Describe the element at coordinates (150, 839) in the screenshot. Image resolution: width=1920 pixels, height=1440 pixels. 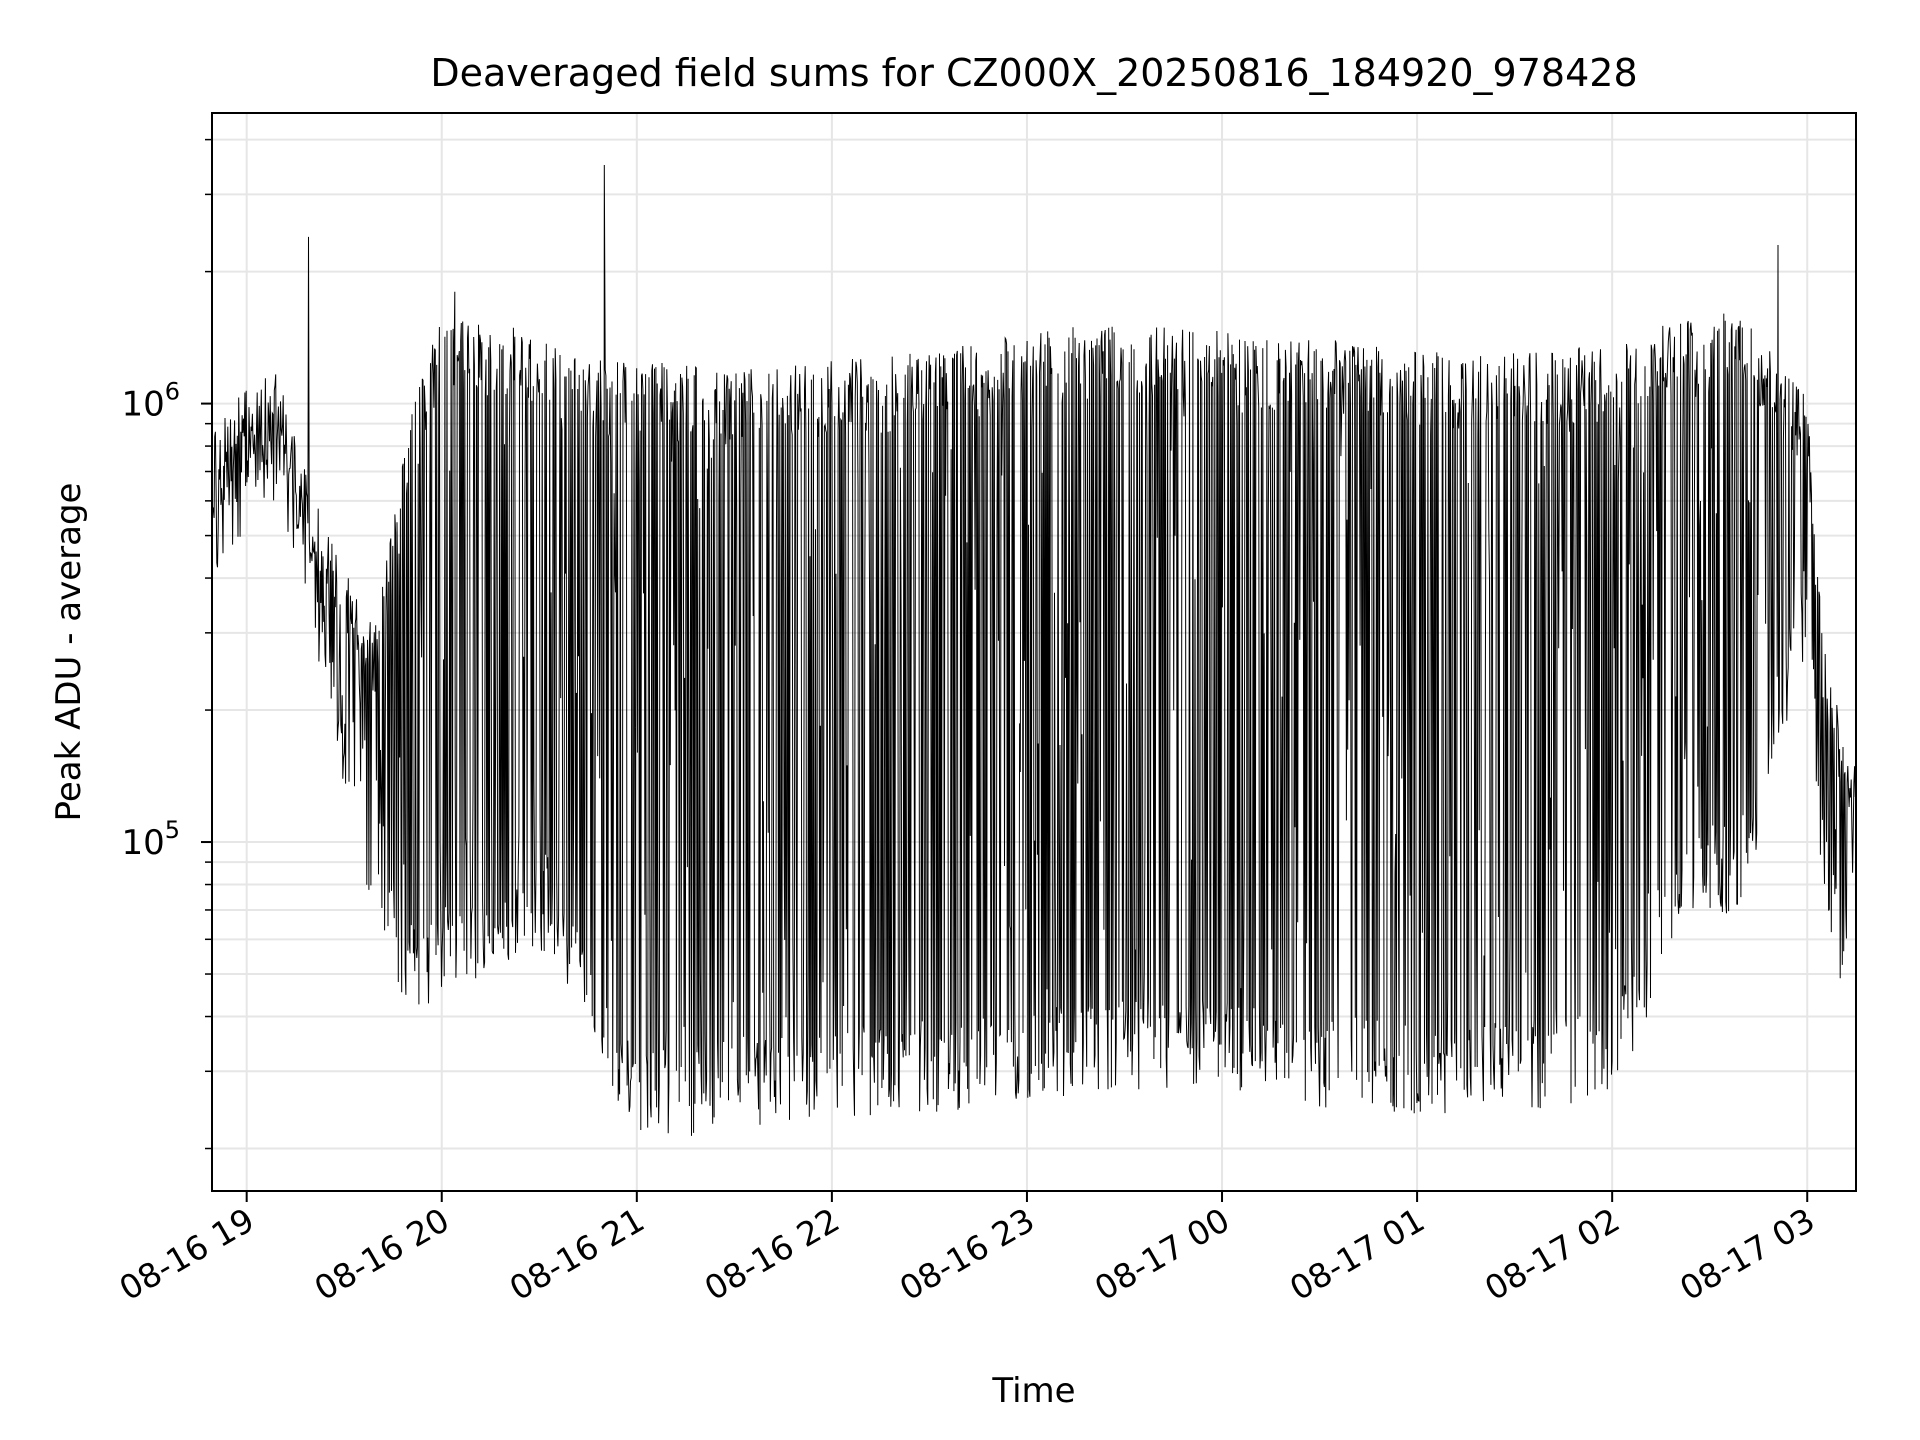
I see `y-tick-label: 10⁵` at that location.